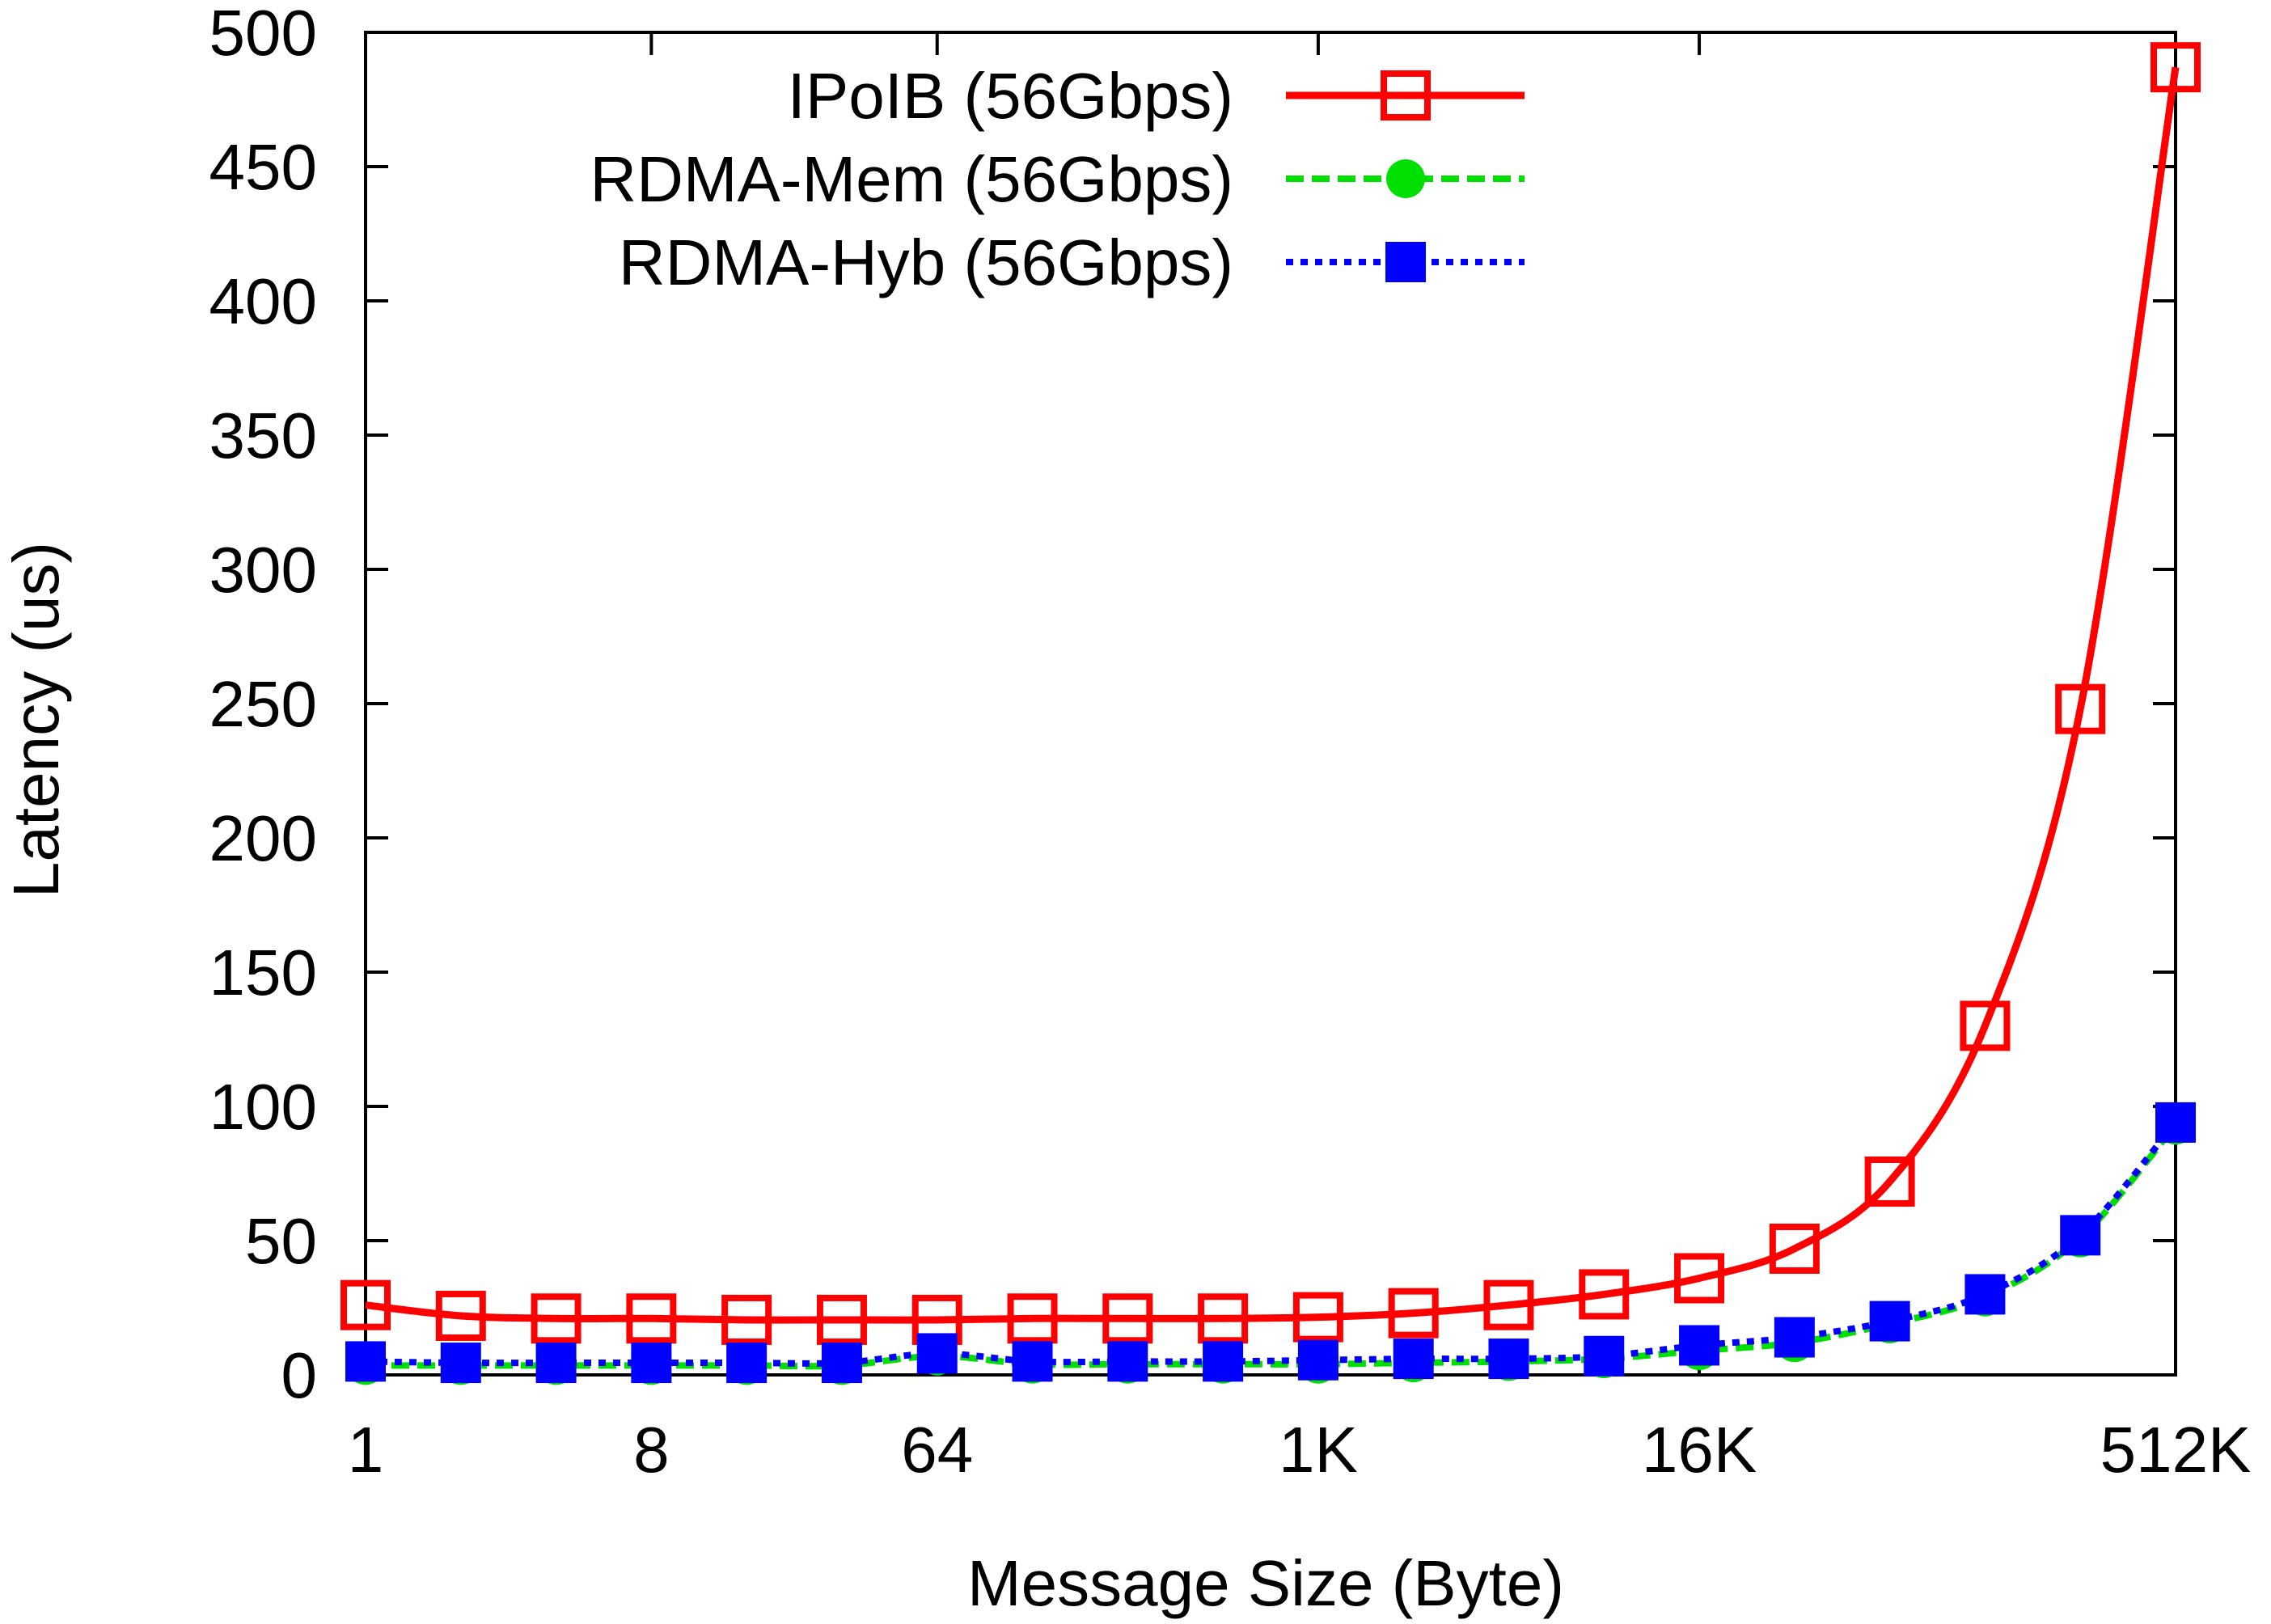 This screenshot has height=1624, width=2271. What do you see at coordinates (1010, 96) in the screenshot?
I see `legend-label: IPoIB (56Gbps)` at bounding box center [1010, 96].